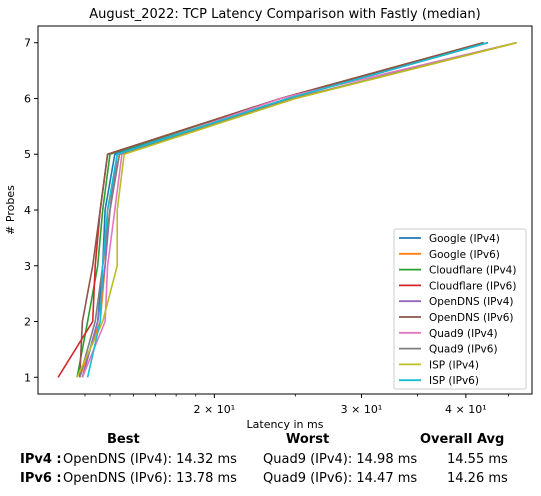 This screenshot has height=496, width=541. Describe the element at coordinates (340, 478) in the screenshot. I see `summary-ipv6-worst: Quad9 (IPv6): 14.47 ms` at that location.